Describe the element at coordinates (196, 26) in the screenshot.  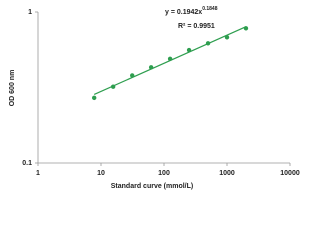
I see `r-squared: R² = 0.9951` at that location.